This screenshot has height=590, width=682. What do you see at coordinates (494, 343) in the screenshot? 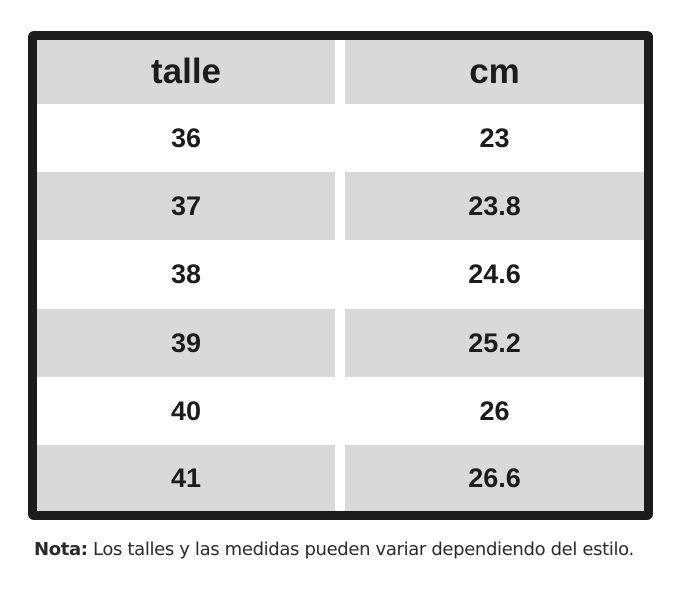
I see `row-4-cm: 25.2` at bounding box center [494, 343].